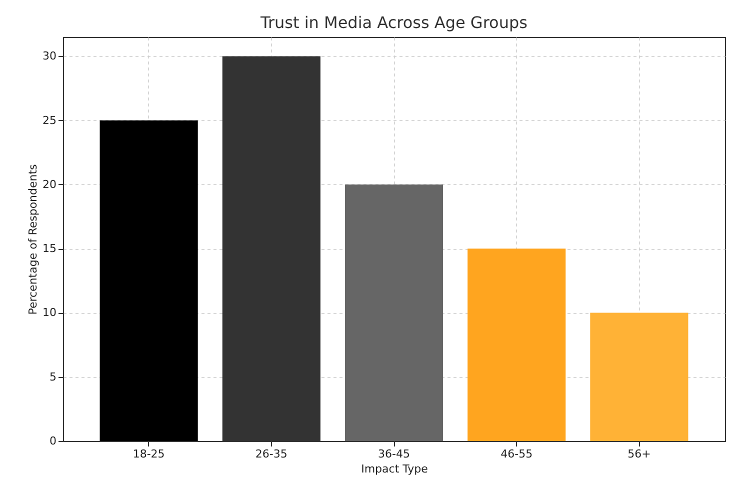 This screenshot has width=748, height=481. What do you see at coordinates (53, 441) in the screenshot?
I see `y-tick-label: 0` at bounding box center [53, 441].